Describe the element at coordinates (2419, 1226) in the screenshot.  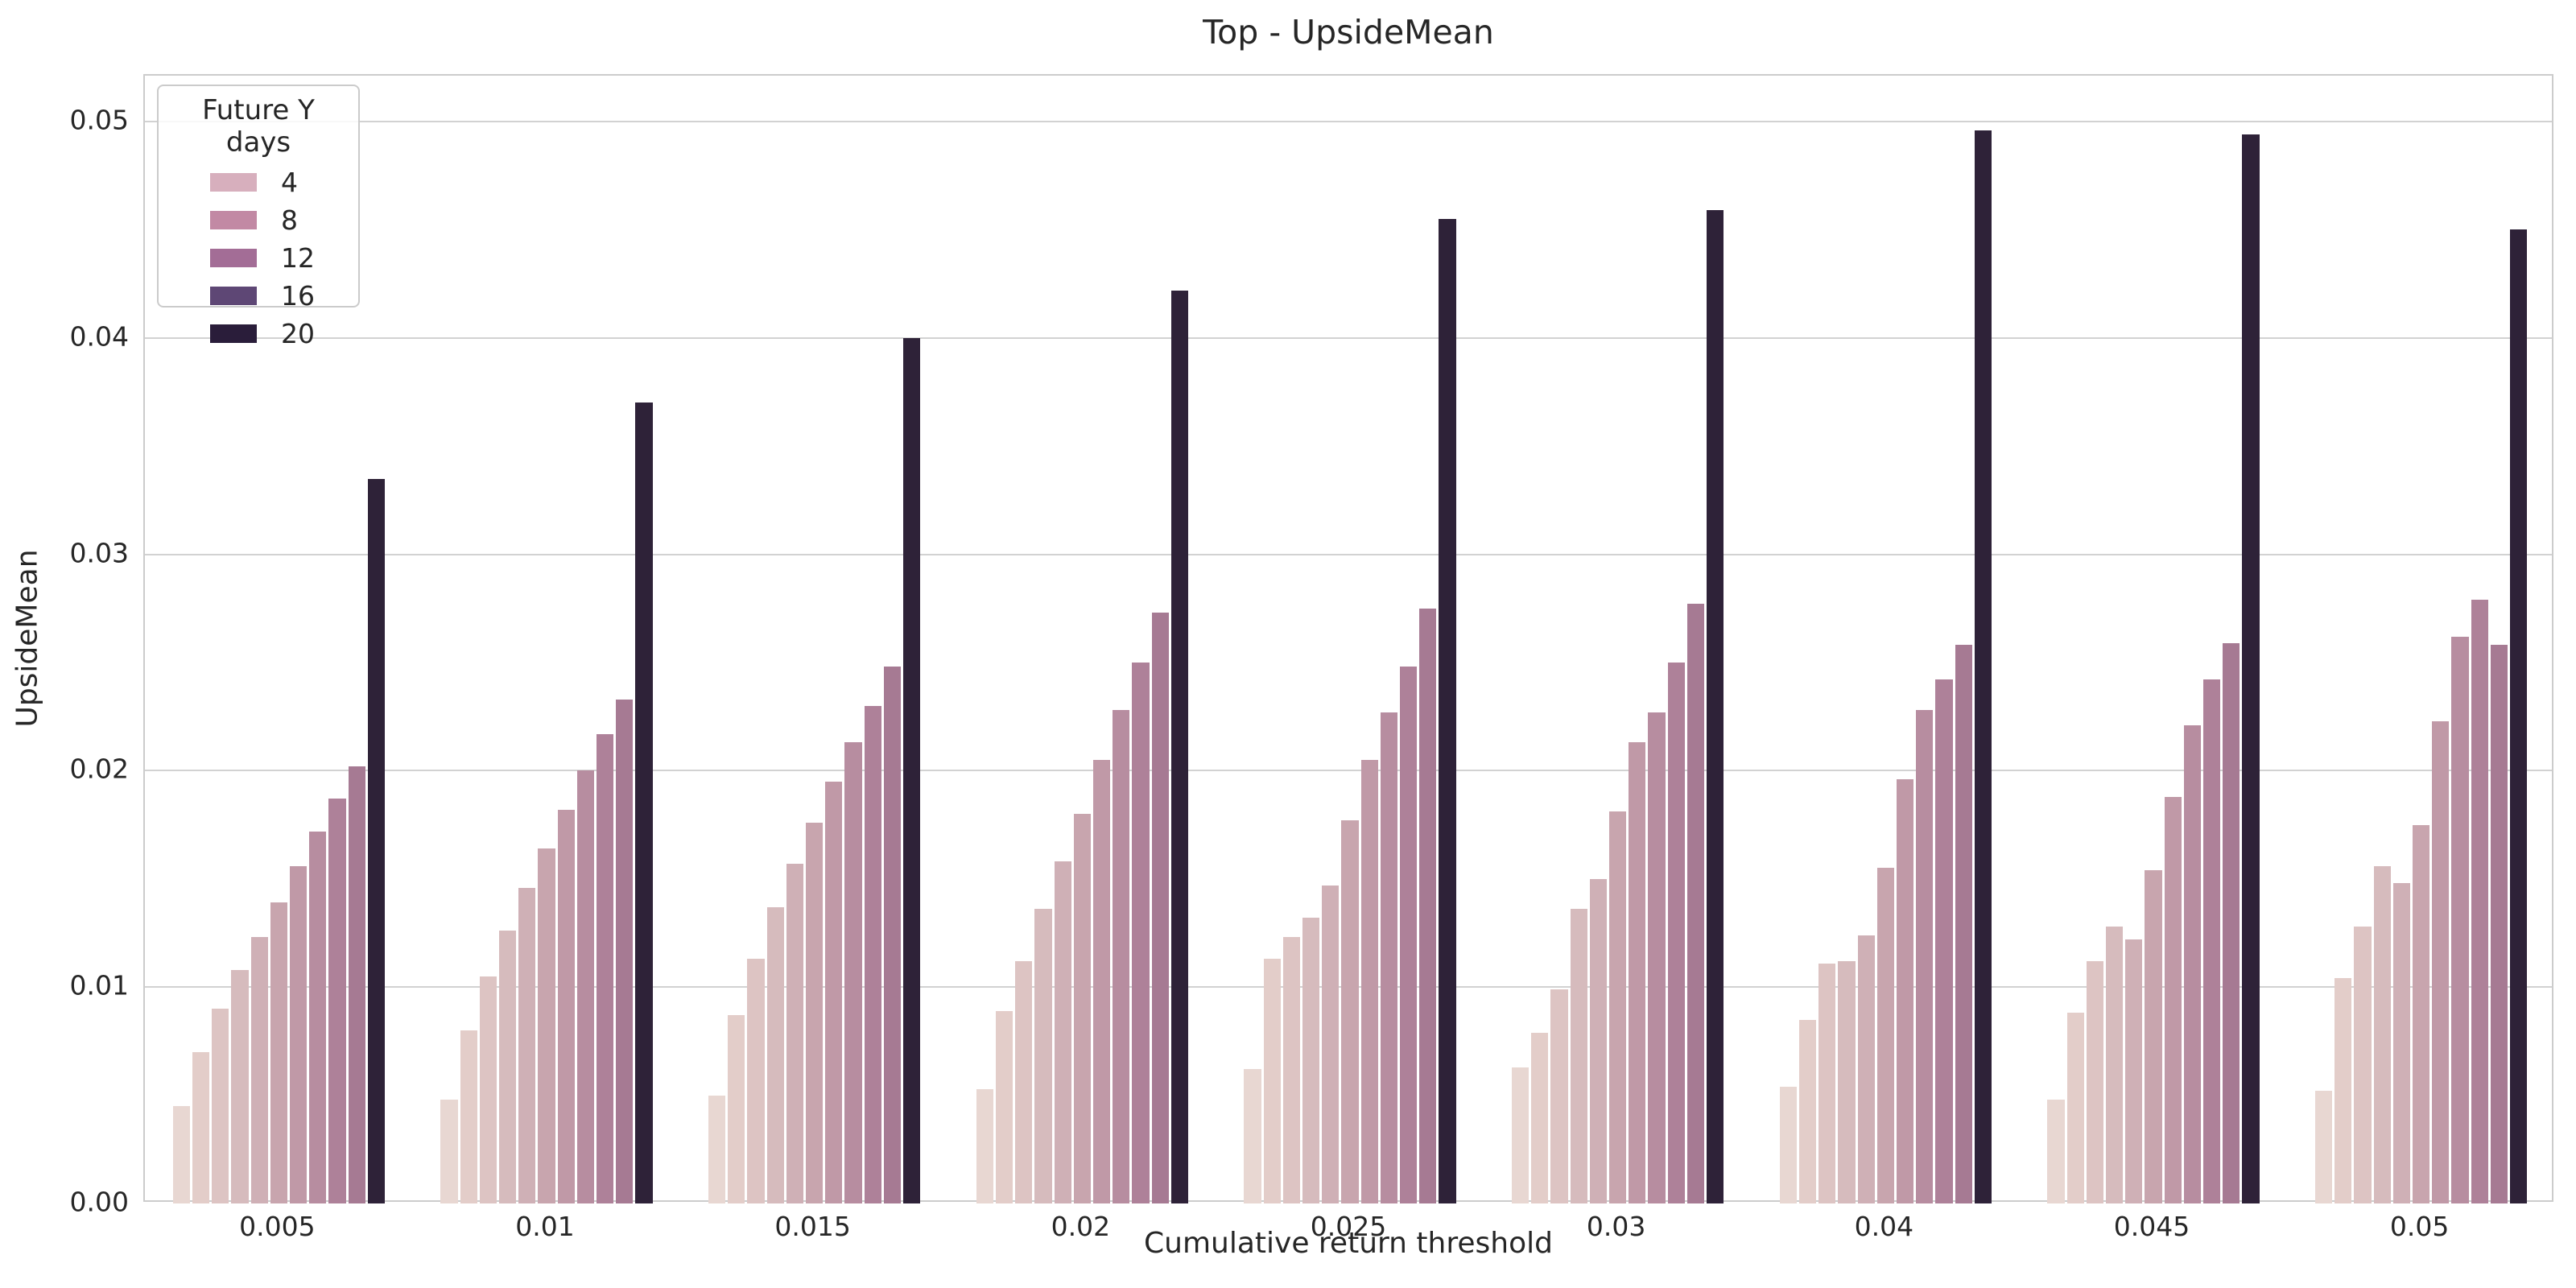
I see `x-tick-label: 0.05` at that location.